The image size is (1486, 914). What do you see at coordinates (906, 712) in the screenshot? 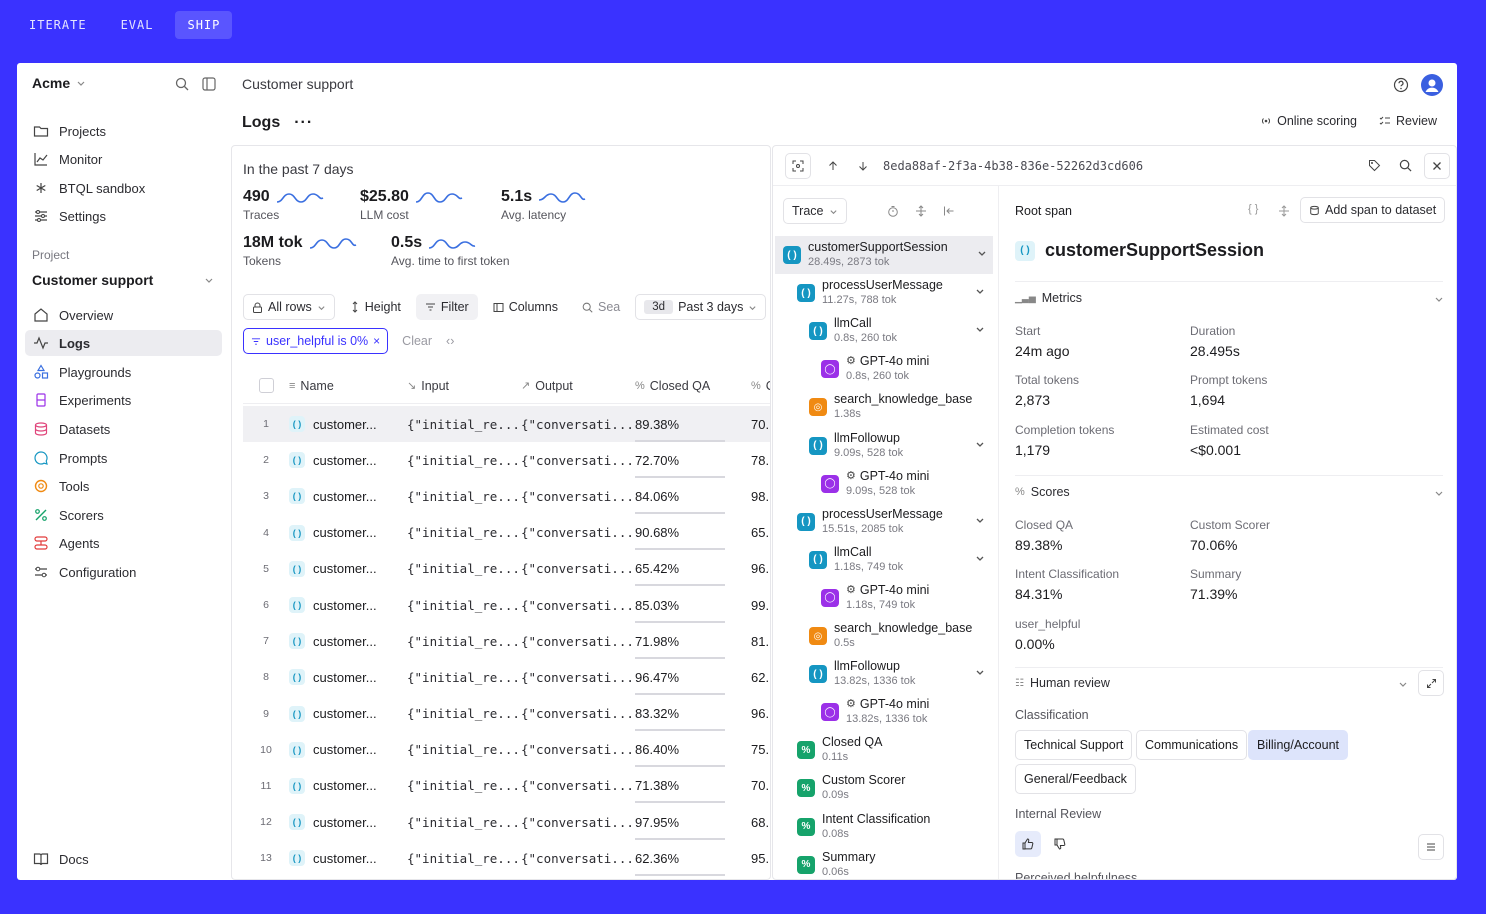
I see `trace-node: ◯ ⚙ GPT-4o mini 13.82s, 1336 tok` at bounding box center [906, 712].